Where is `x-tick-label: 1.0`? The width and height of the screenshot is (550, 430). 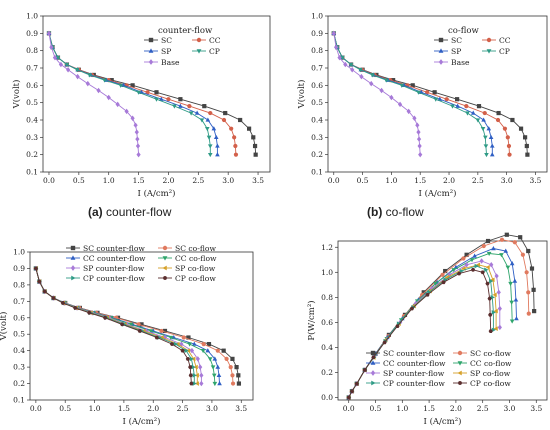
x-tick-label: 1.0 is located at coordinates (95, 408).